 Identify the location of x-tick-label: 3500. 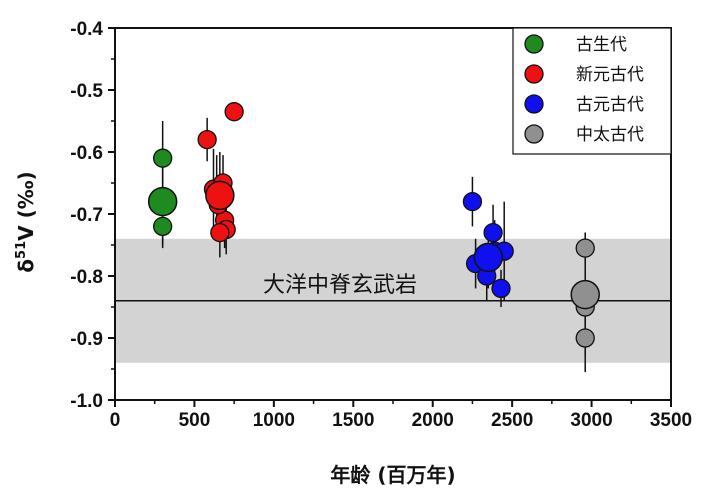
(671, 420).